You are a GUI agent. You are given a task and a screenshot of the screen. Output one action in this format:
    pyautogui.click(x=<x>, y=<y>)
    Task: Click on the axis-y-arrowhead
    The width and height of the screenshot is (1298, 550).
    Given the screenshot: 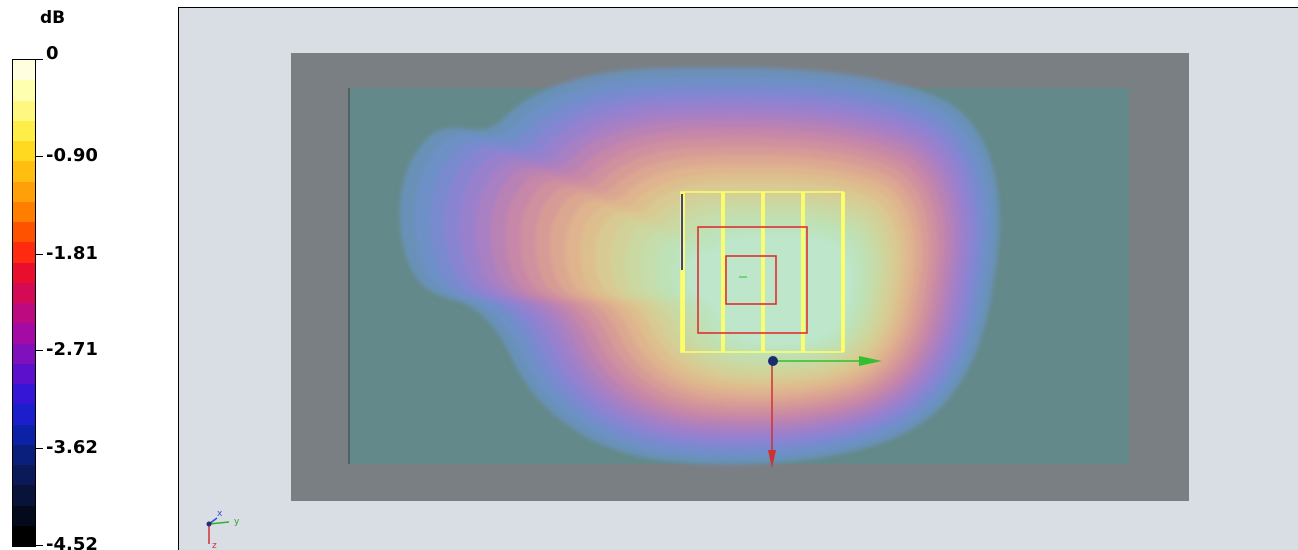 What is the action you would take?
    pyautogui.click(x=870, y=361)
    